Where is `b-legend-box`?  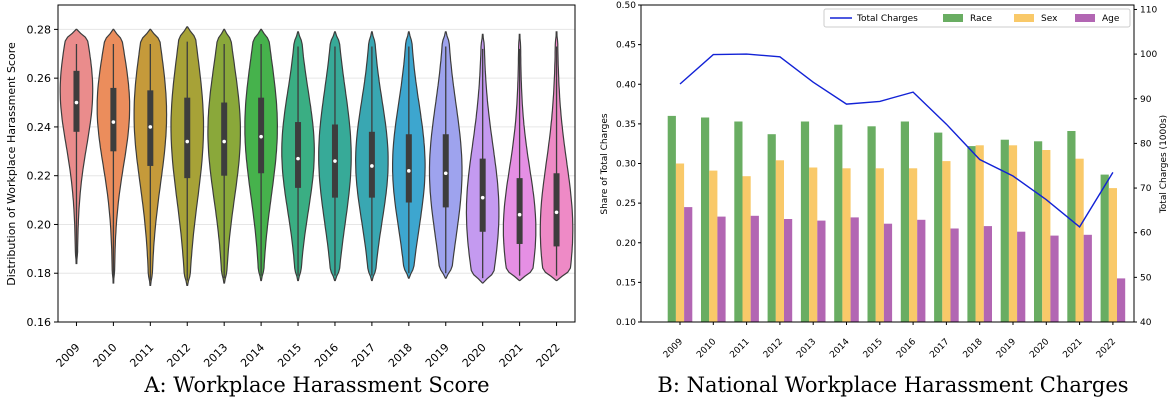 b-legend-box is located at coordinates (977, 18).